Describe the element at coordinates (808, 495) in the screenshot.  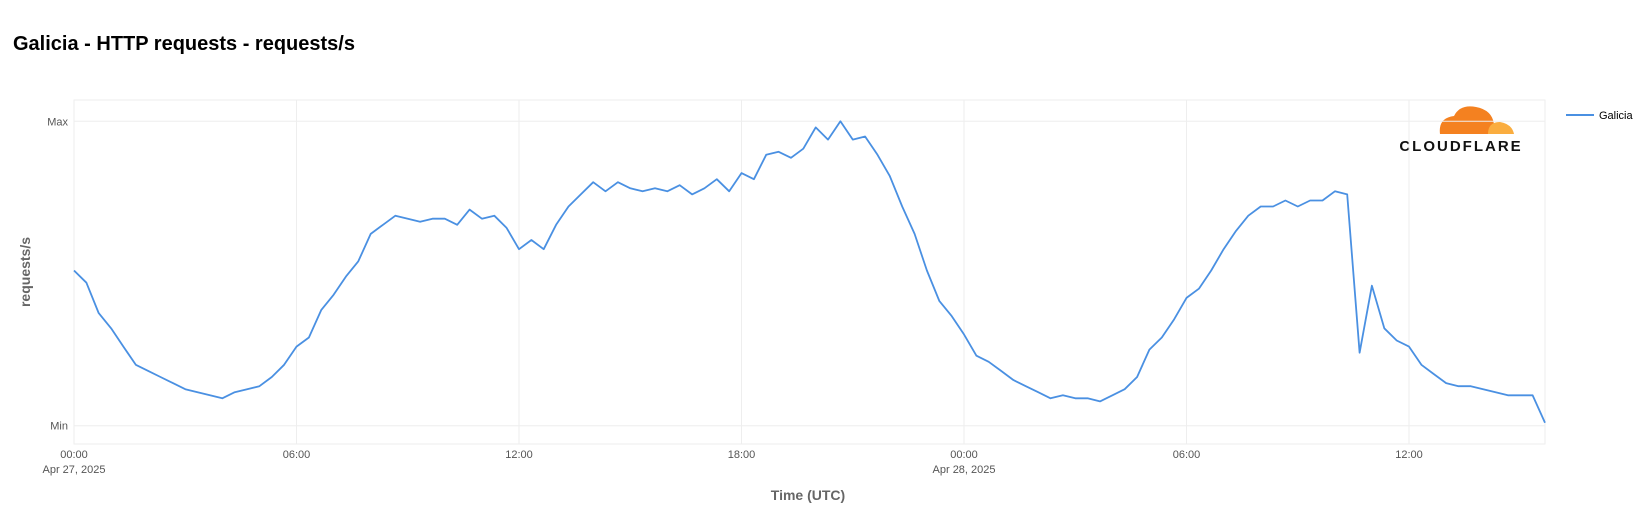
I see `x-axis-label: Time (UTC)` at that location.